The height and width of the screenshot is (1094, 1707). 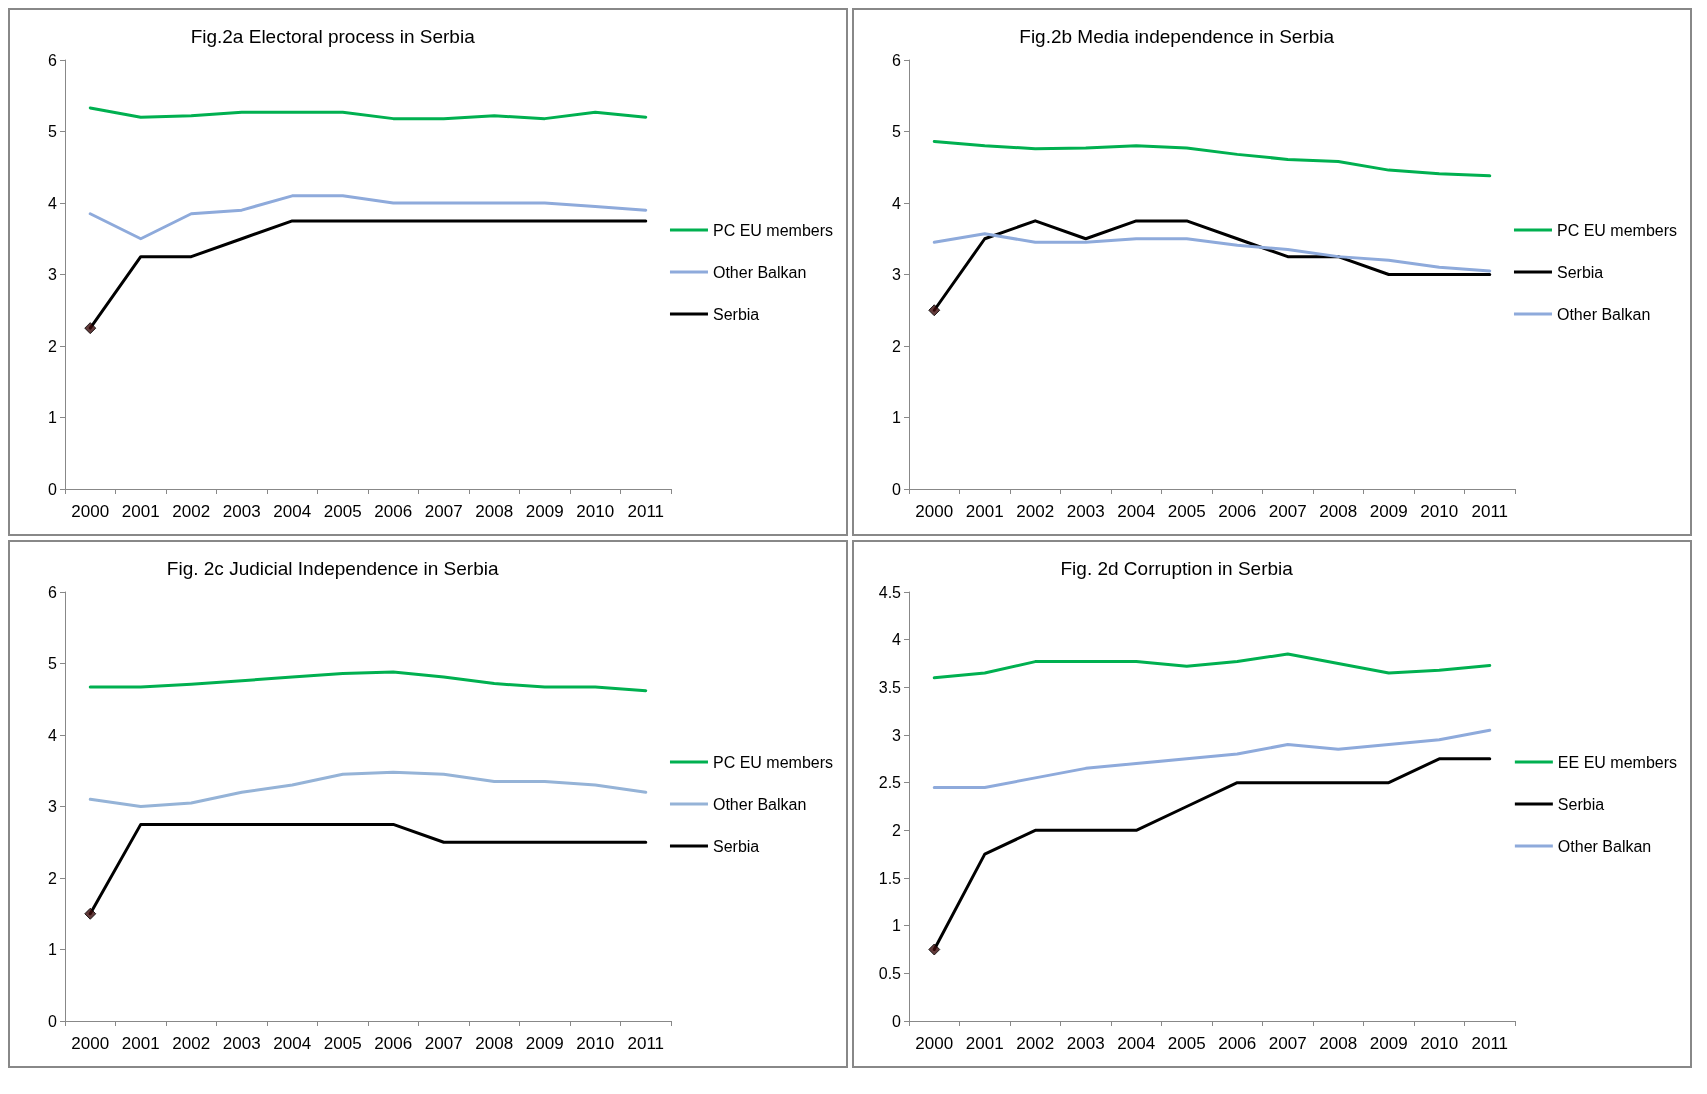 I want to click on legend-label: EE EU members, so click(x=1617, y=762).